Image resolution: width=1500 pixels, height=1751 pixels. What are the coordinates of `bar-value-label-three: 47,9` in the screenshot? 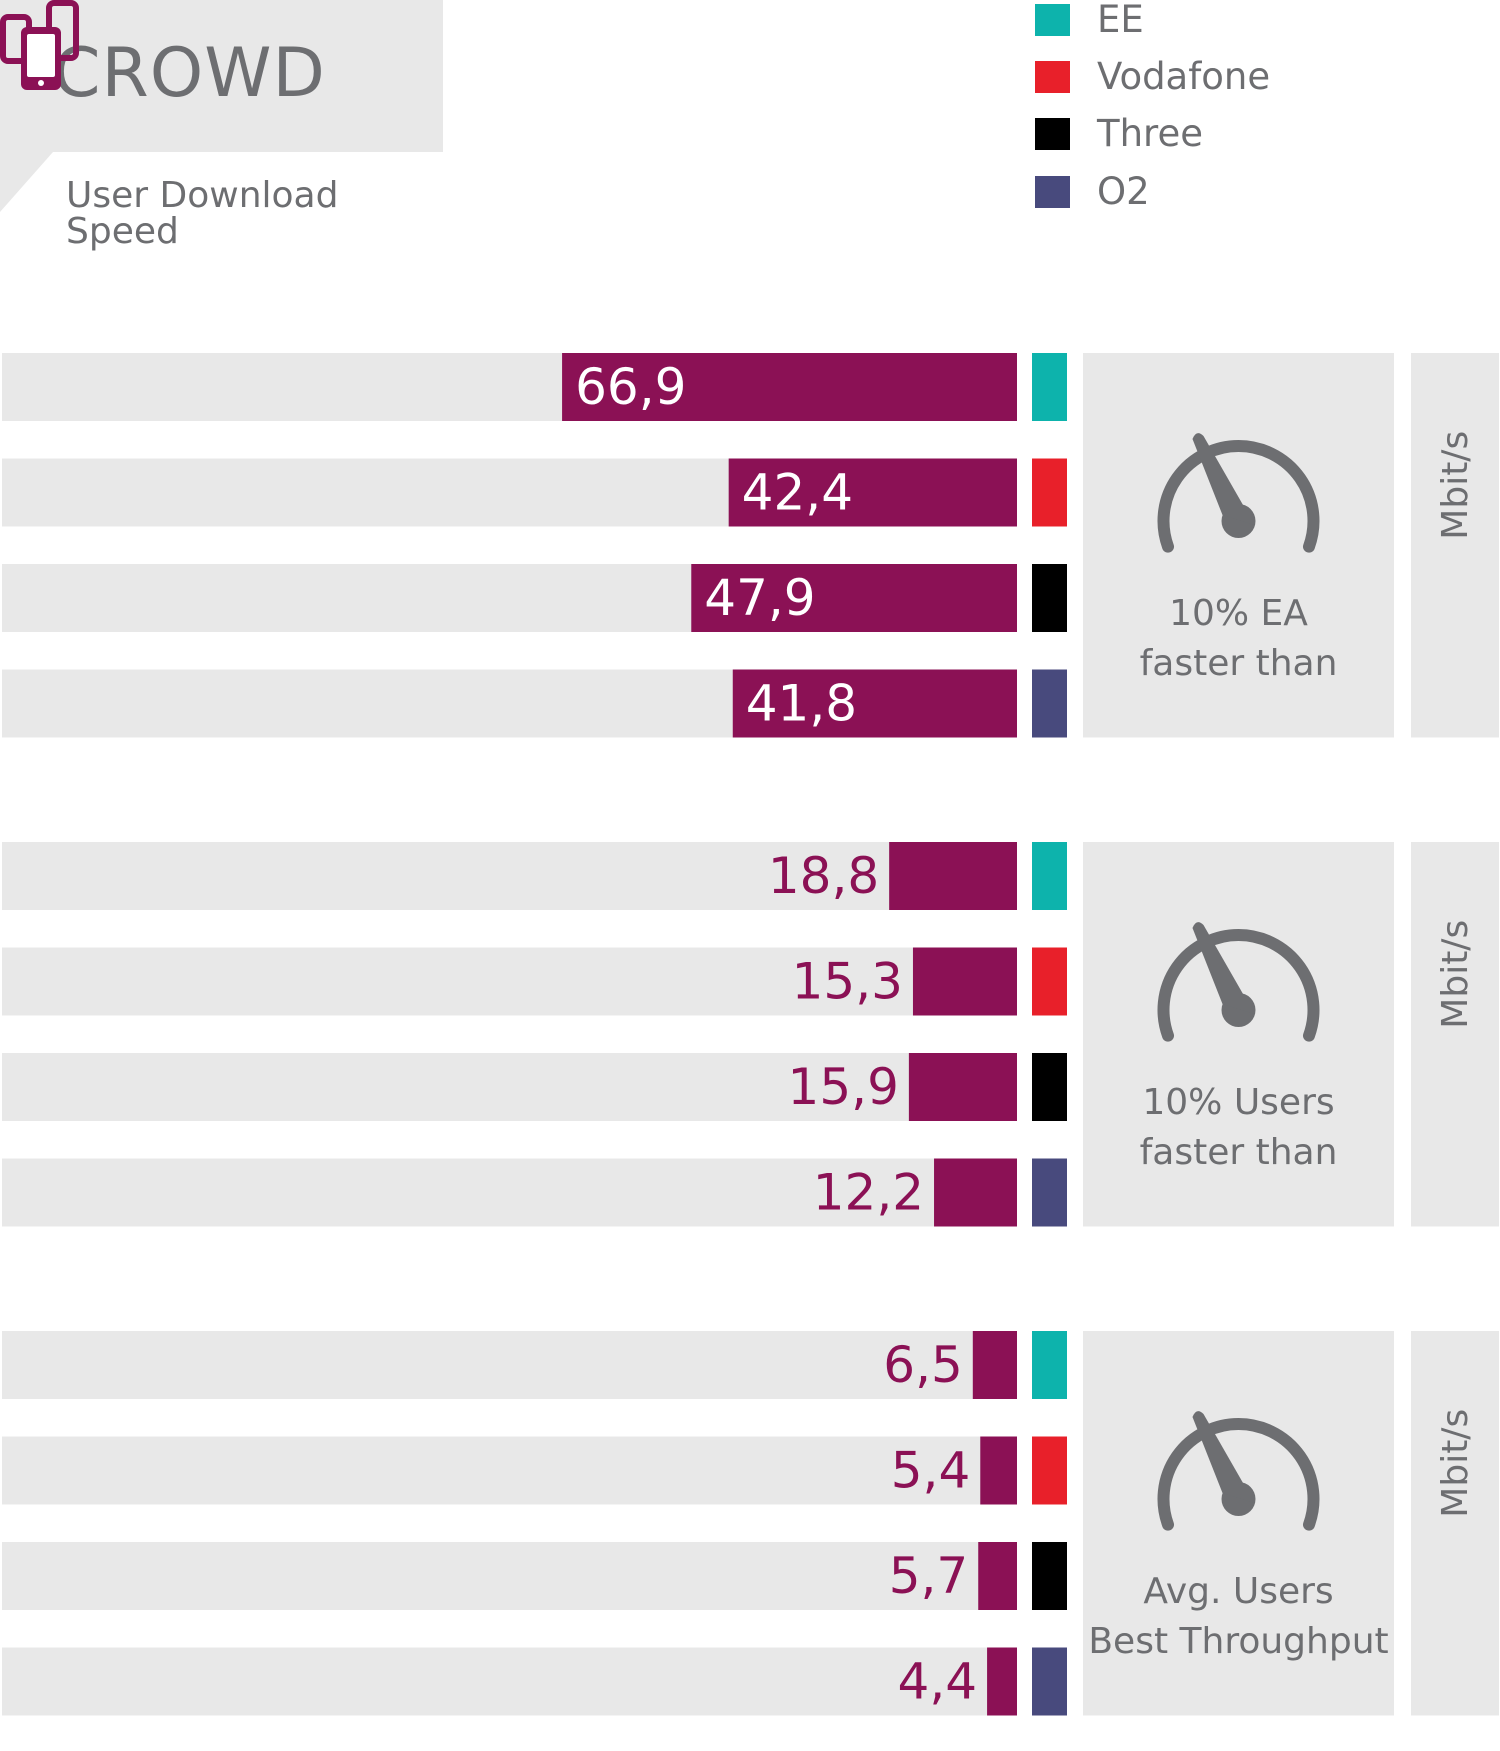 It's located at (759, 598).